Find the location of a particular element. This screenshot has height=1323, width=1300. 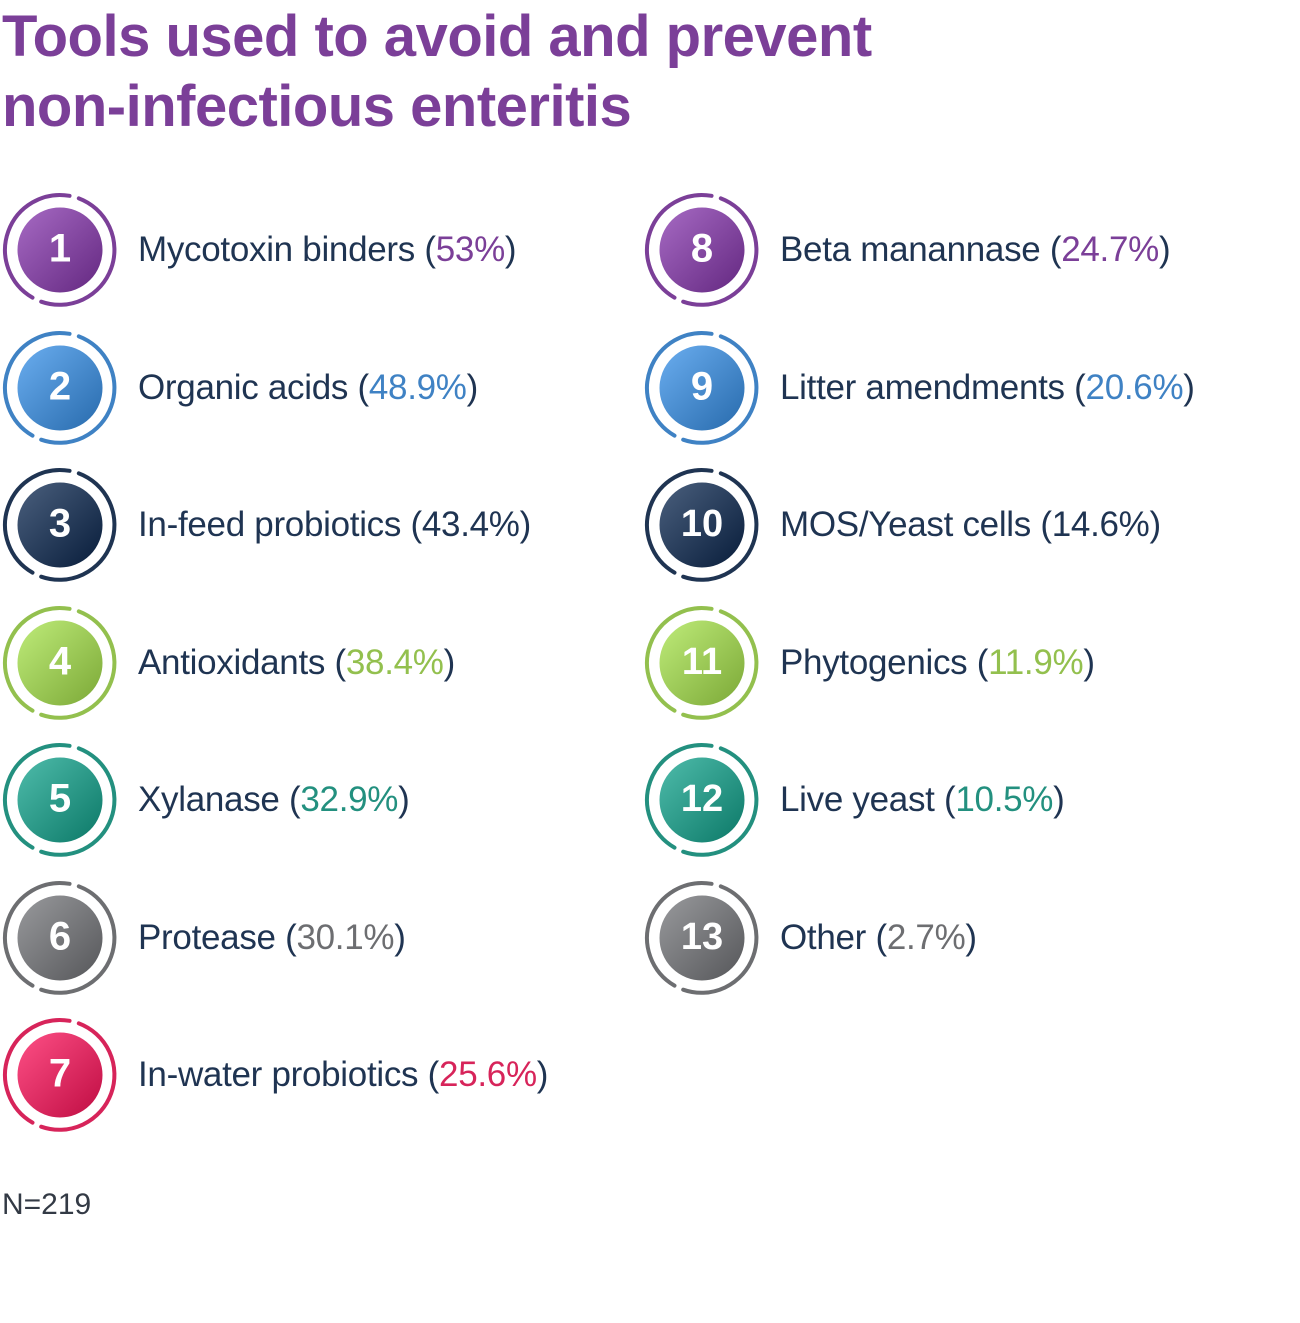

item-label: Organic acids (48.9%) is located at coordinates (308, 388).